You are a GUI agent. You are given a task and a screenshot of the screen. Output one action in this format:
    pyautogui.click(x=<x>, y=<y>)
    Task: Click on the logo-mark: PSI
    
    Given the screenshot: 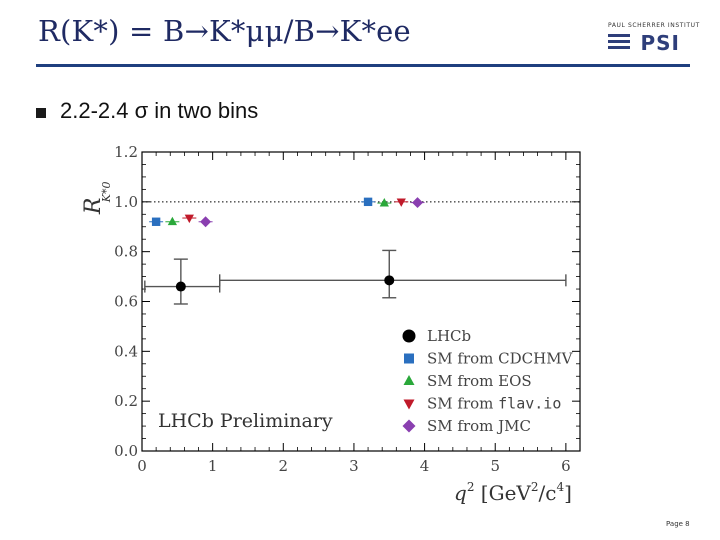 What is the action you would take?
    pyautogui.click(x=660, y=43)
    